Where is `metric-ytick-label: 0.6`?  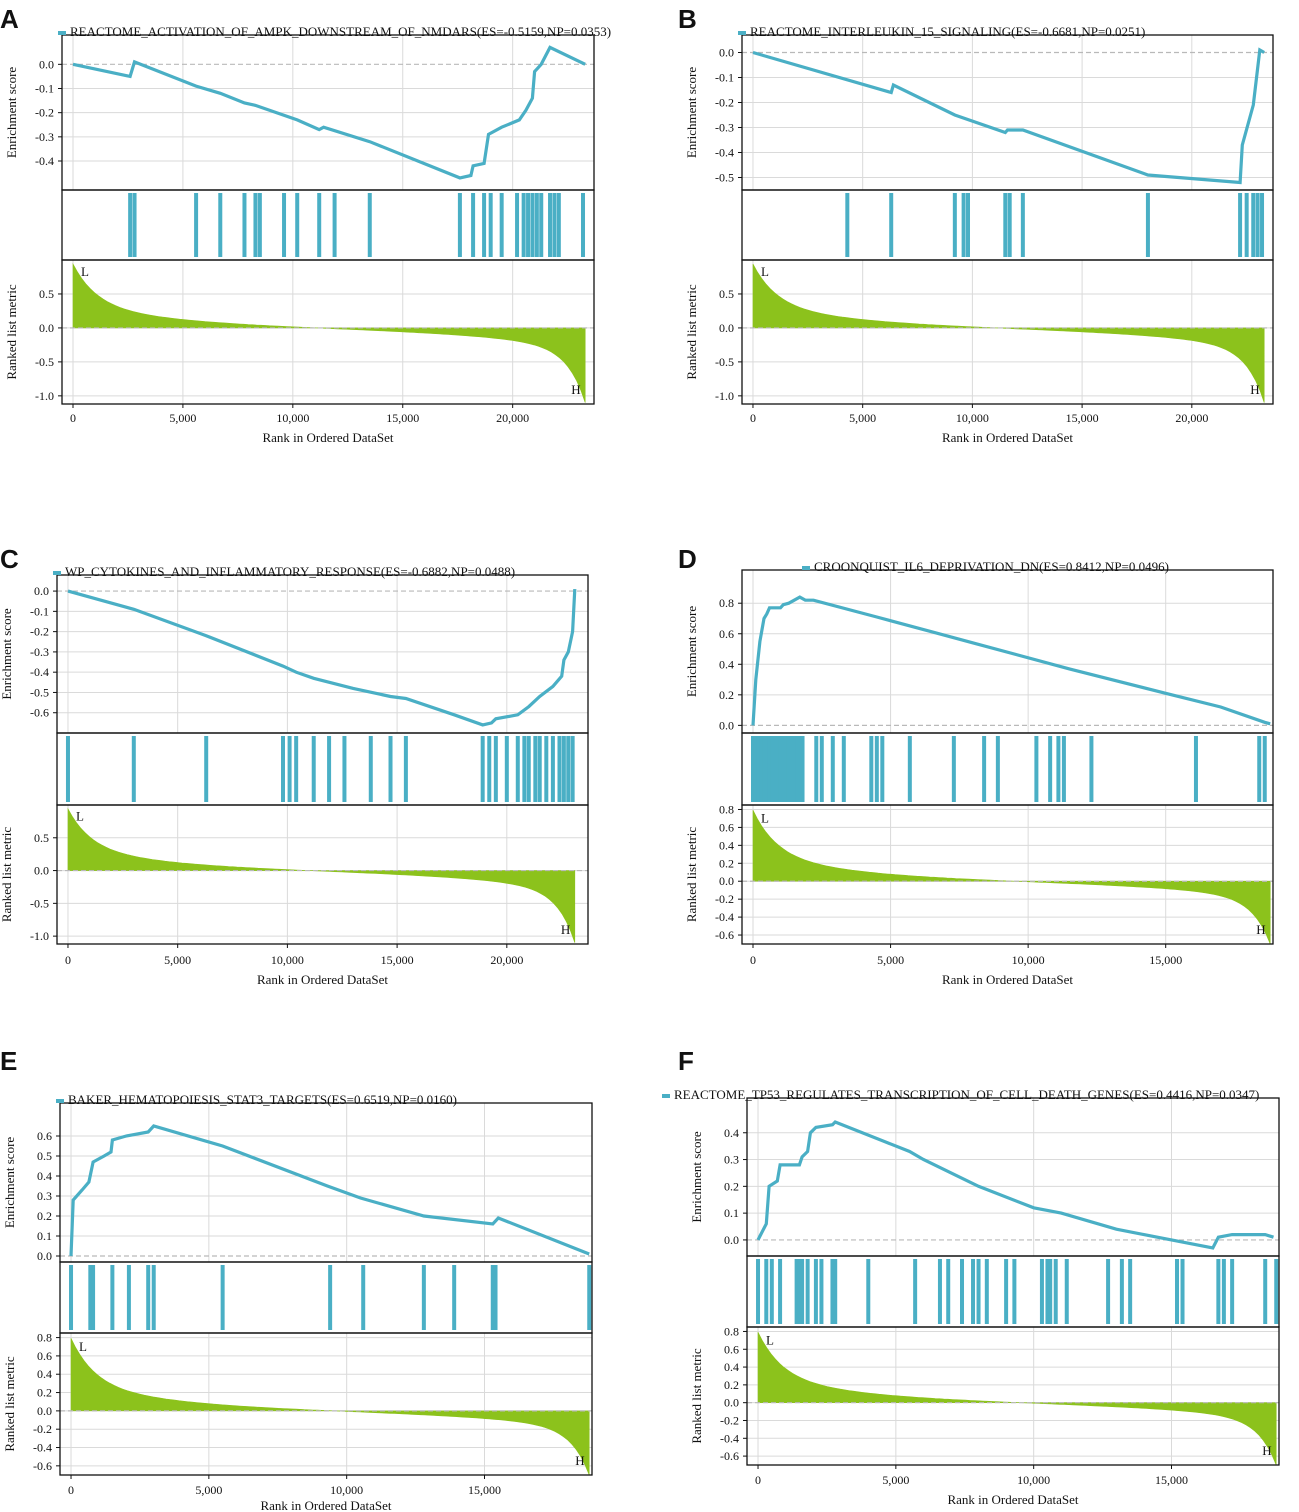
metric-ytick-label: 0.6 is located at coordinates (44, 1356).